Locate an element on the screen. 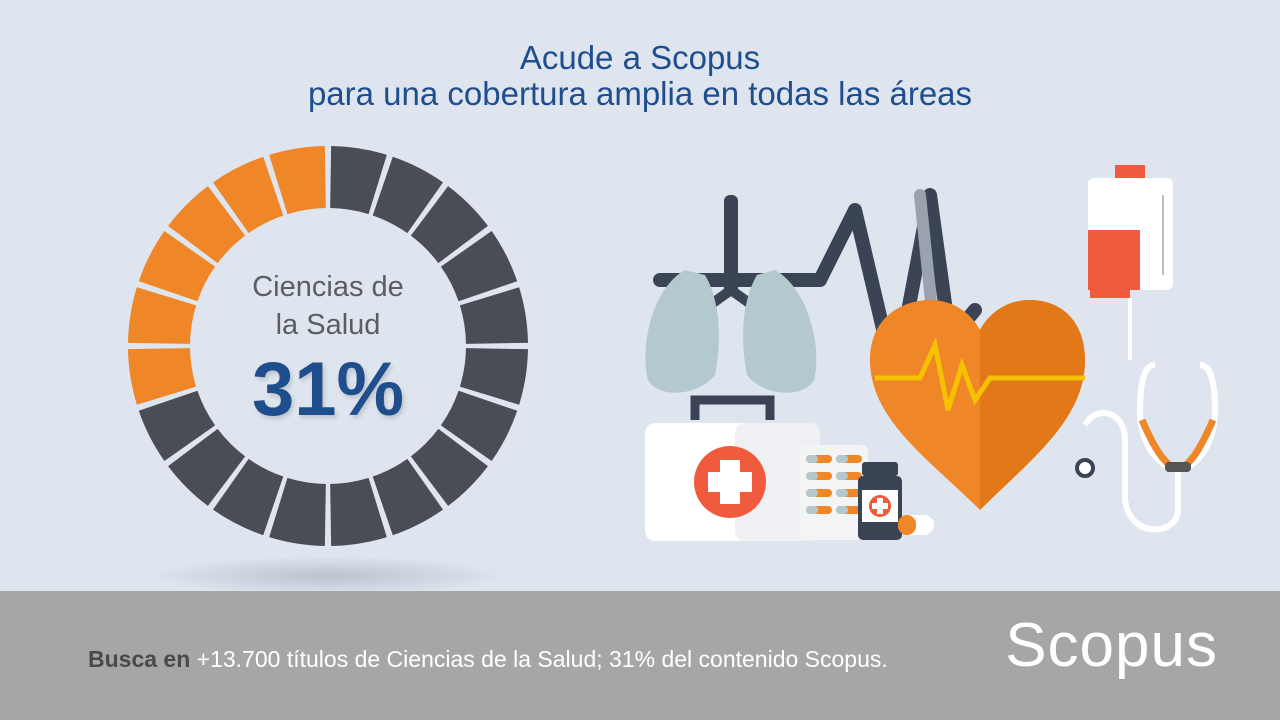 The height and width of the screenshot is (720, 1280). stethoscope-icon is located at coordinates (1147, 447).